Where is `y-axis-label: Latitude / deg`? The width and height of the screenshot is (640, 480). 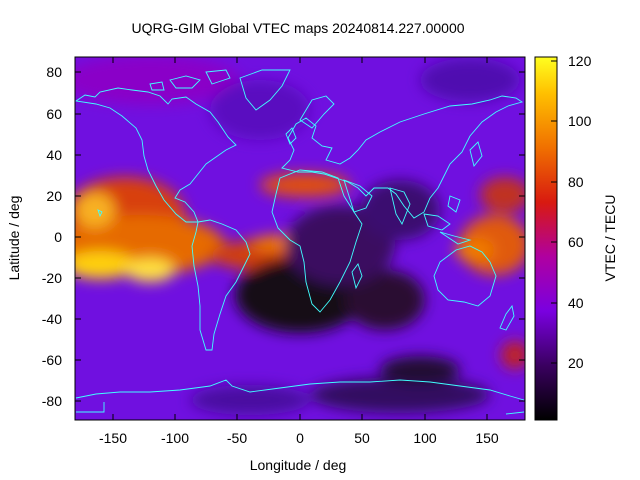
y-axis-label: Latitude / deg is located at coordinates (14, 238).